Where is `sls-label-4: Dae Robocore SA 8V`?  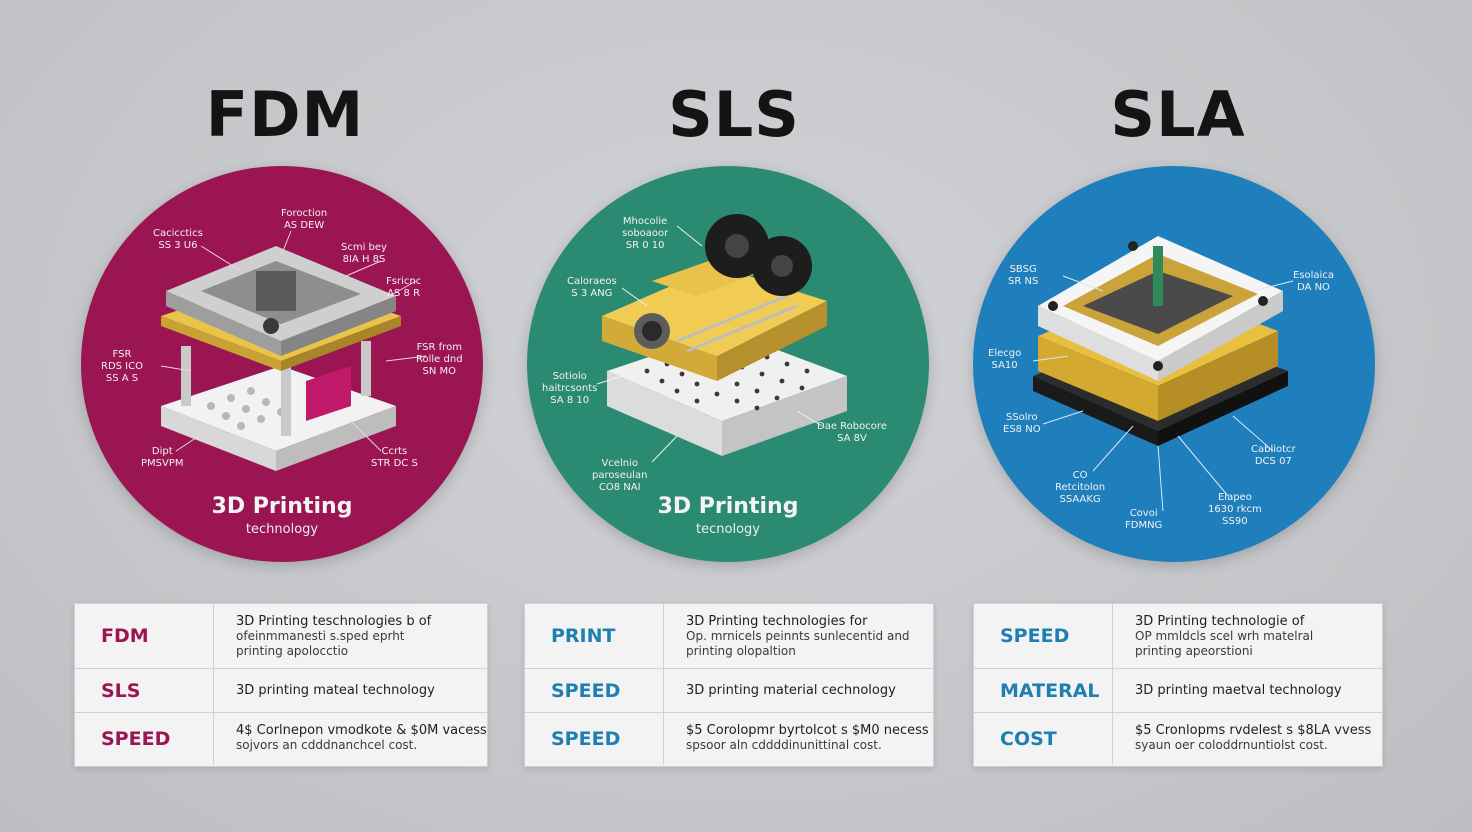
sls-label-4: Dae Robocore SA 8V is located at coordinates (852, 432).